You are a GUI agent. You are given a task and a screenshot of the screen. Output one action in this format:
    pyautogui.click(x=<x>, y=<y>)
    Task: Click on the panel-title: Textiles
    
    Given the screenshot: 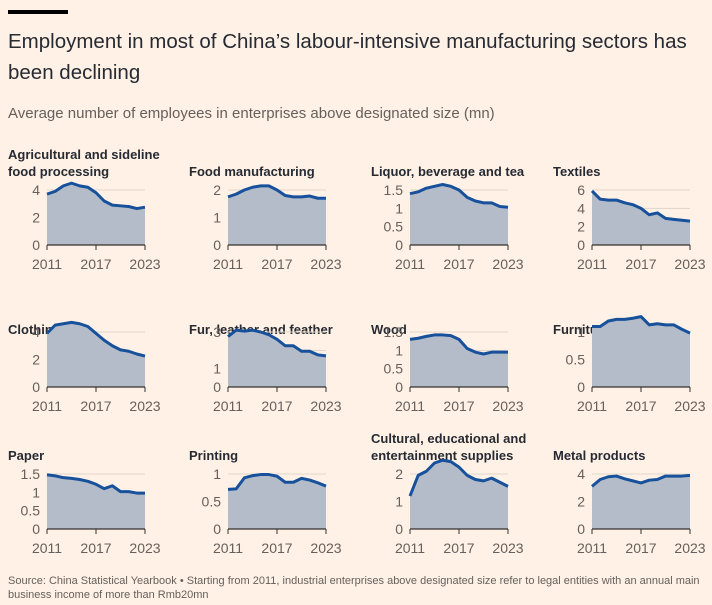 What is the action you would take?
    pyautogui.click(x=577, y=171)
    